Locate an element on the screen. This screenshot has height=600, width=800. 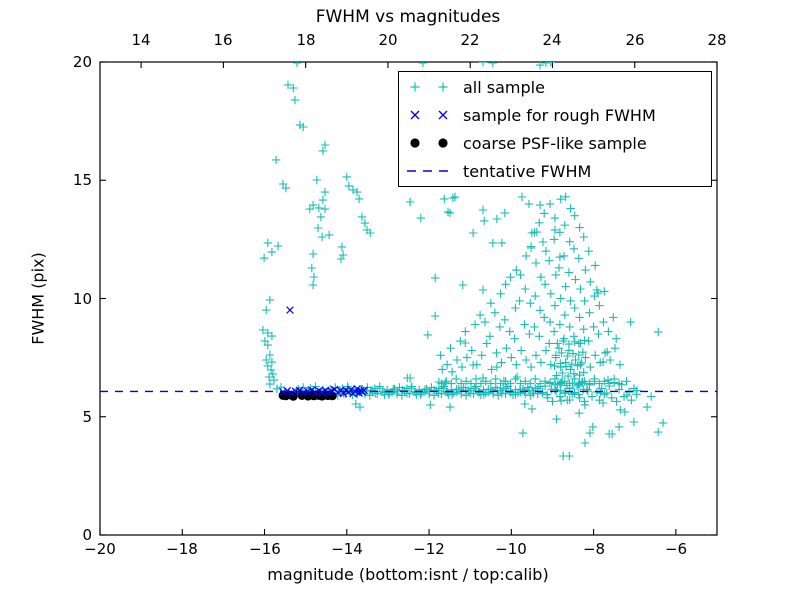
x-tick-bottom-0: −20 is located at coordinates (100, 549).